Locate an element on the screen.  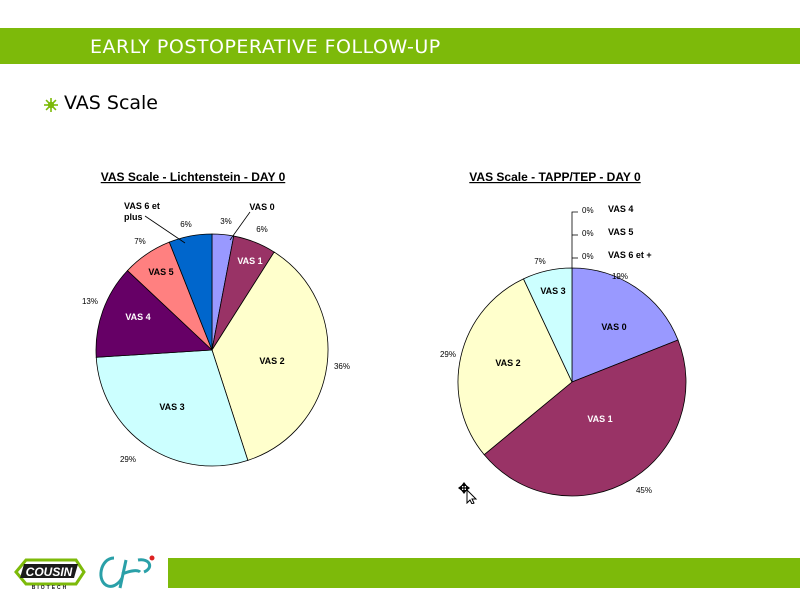
move-cursor-icon is located at coordinates (468, 493).